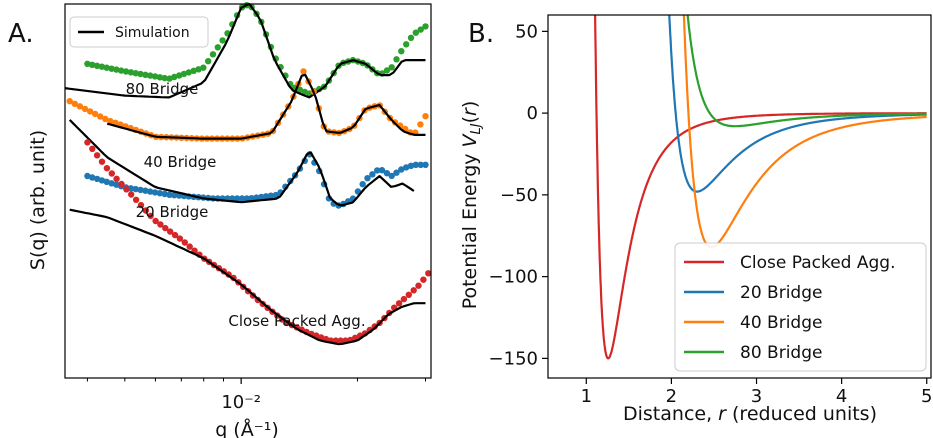 The width and height of the screenshot is (933, 438). I want to click on y-tick-label: −100, so click(513, 277).